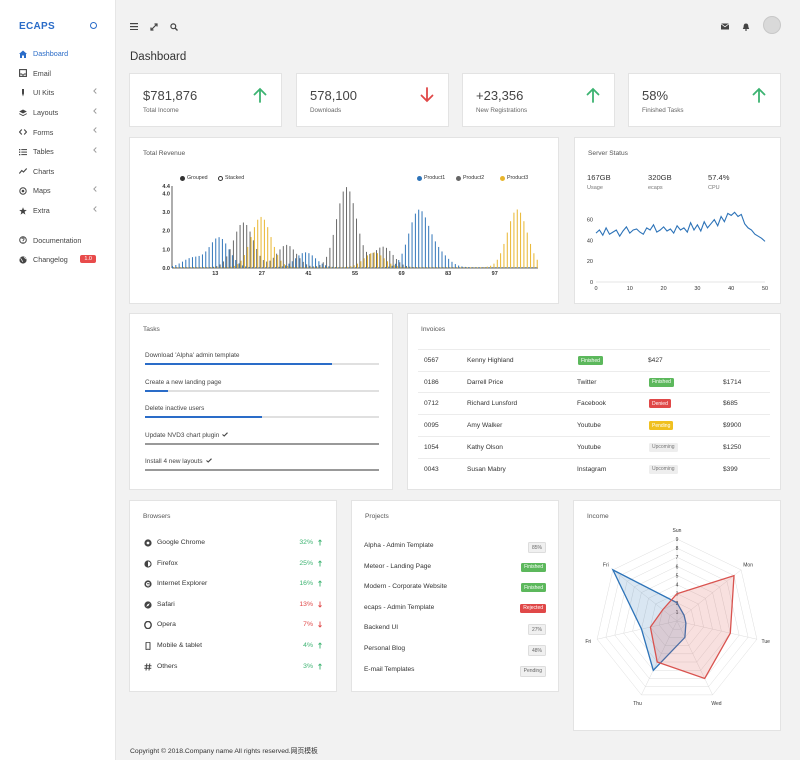  I want to click on sidebar-item-tables: Tables, so click(58, 152).